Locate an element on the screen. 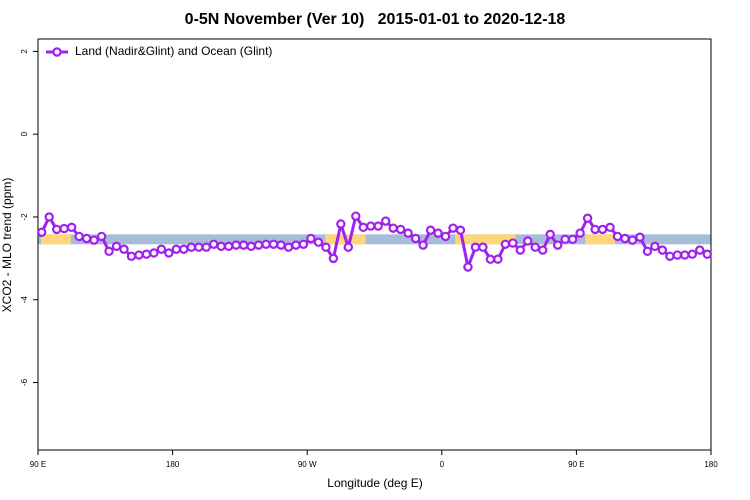 Image resolution: width=750 pixels, height=500 pixels. x-tick-label: 0 is located at coordinates (442, 464).